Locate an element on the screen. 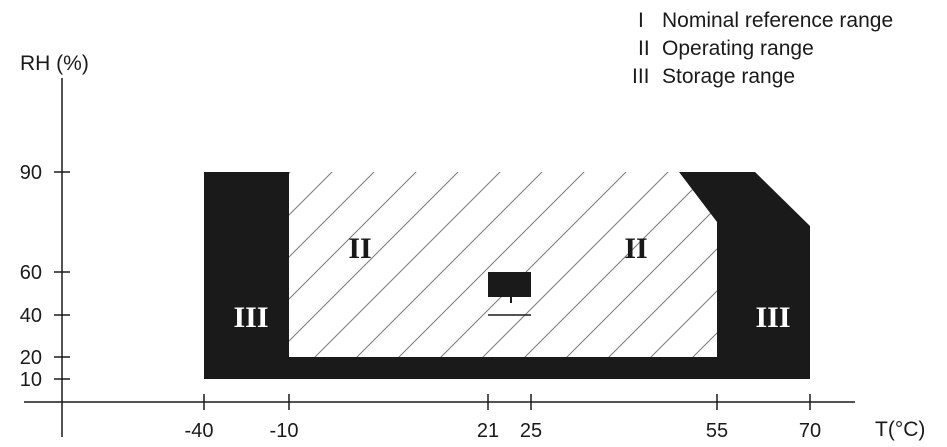 This screenshot has width=947, height=447. legend-numeral-1: I is located at coordinates (641, 20).